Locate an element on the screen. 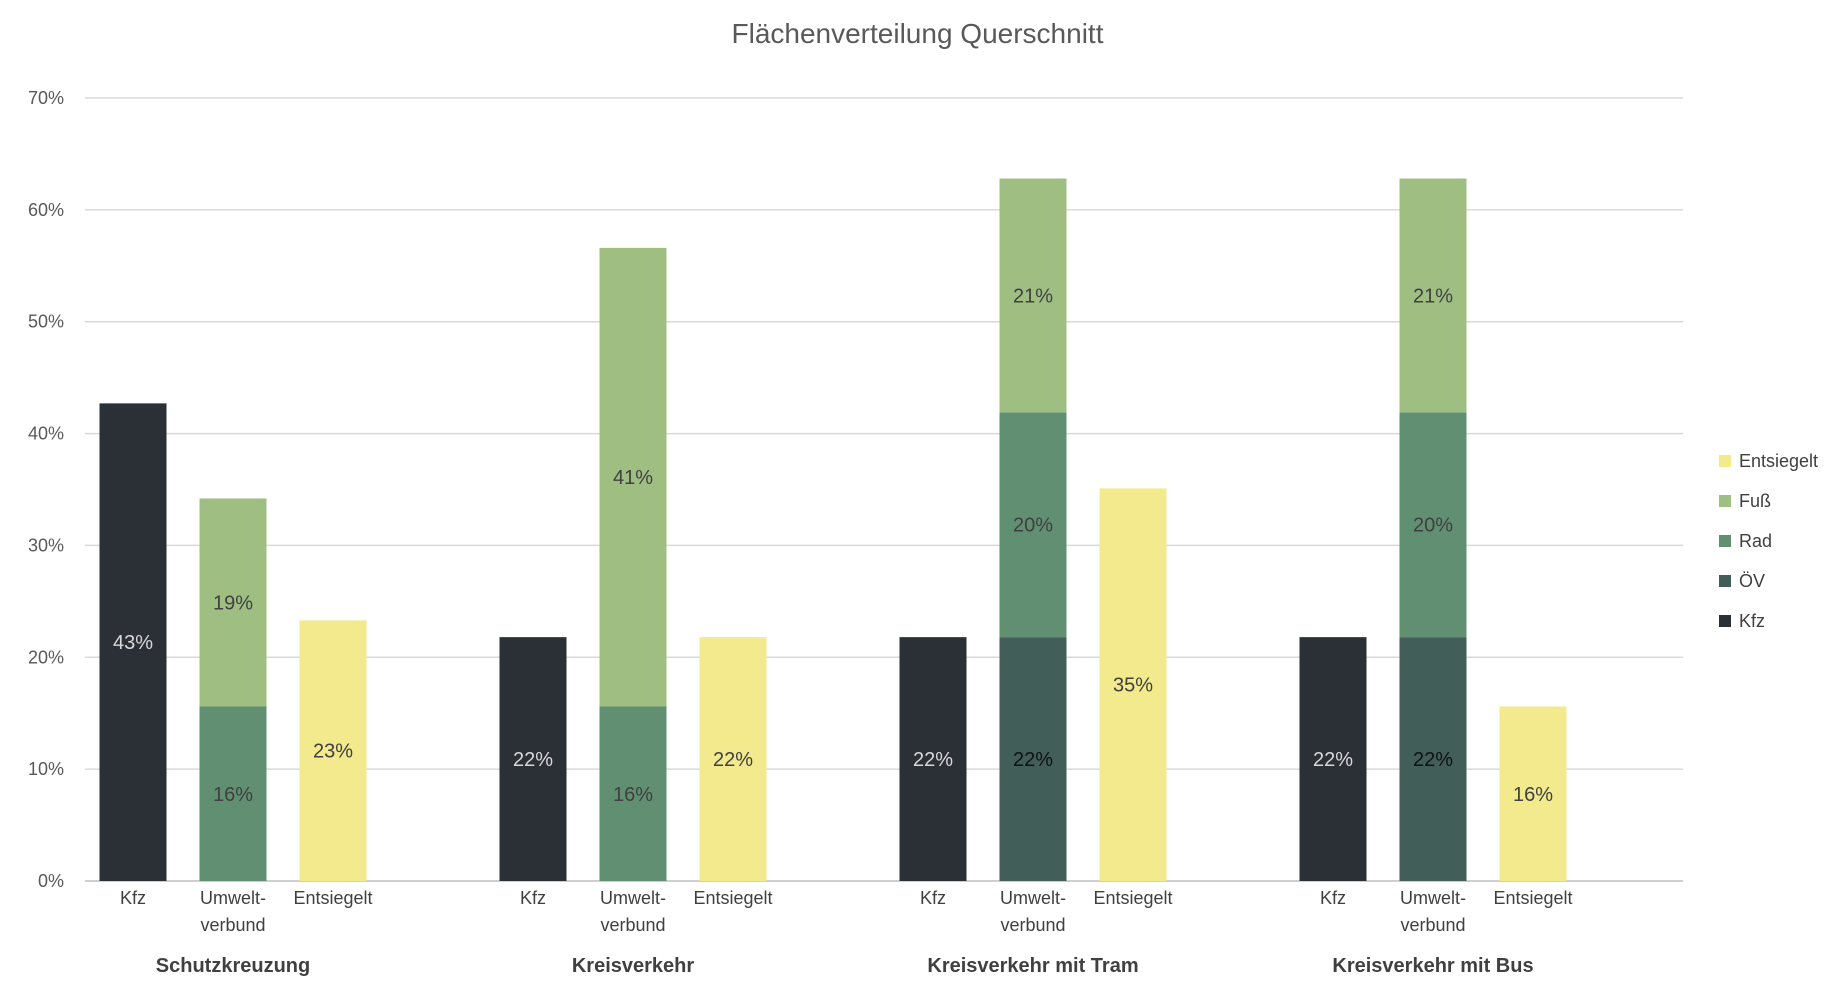  legend-label: Entsiegelt is located at coordinates (1779, 460).